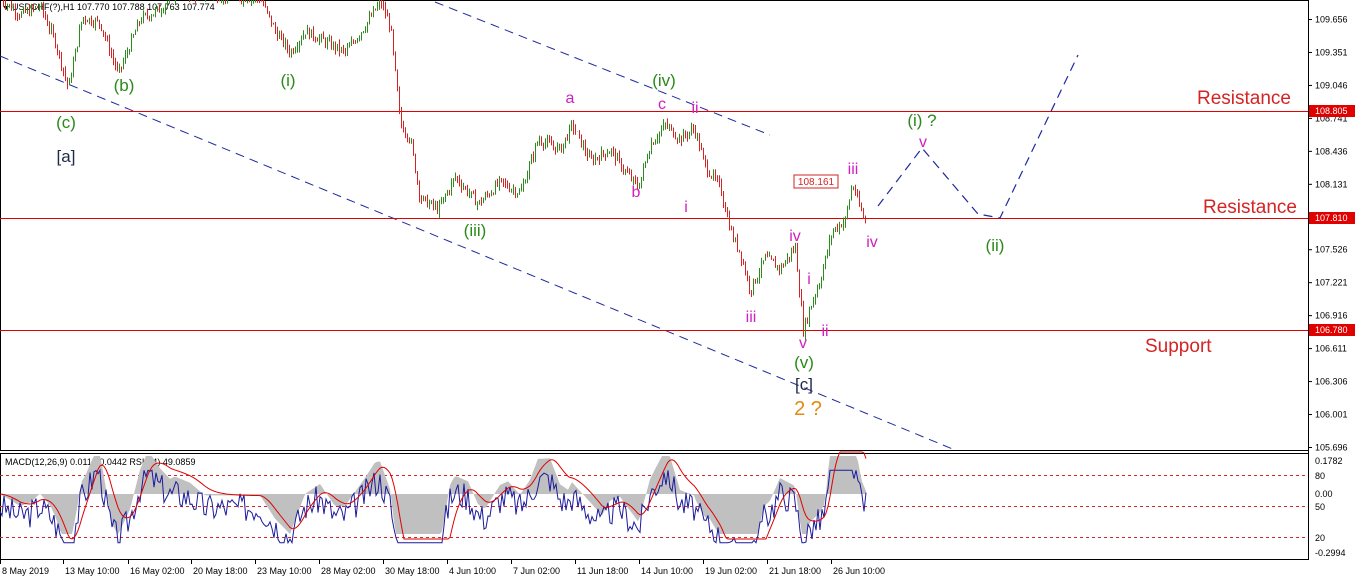  What do you see at coordinates (859, 571) in the screenshot?
I see `time-tick-label: 26 Jun 10:00` at bounding box center [859, 571].